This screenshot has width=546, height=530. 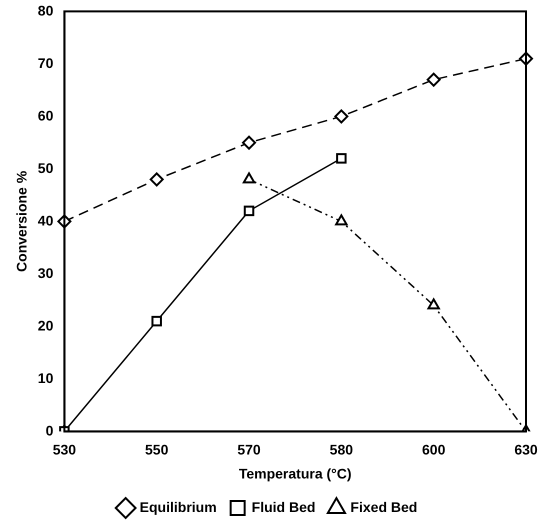 What do you see at coordinates (46, 272) in the screenshot?
I see `y-tick-label: 30` at bounding box center [46, 272].